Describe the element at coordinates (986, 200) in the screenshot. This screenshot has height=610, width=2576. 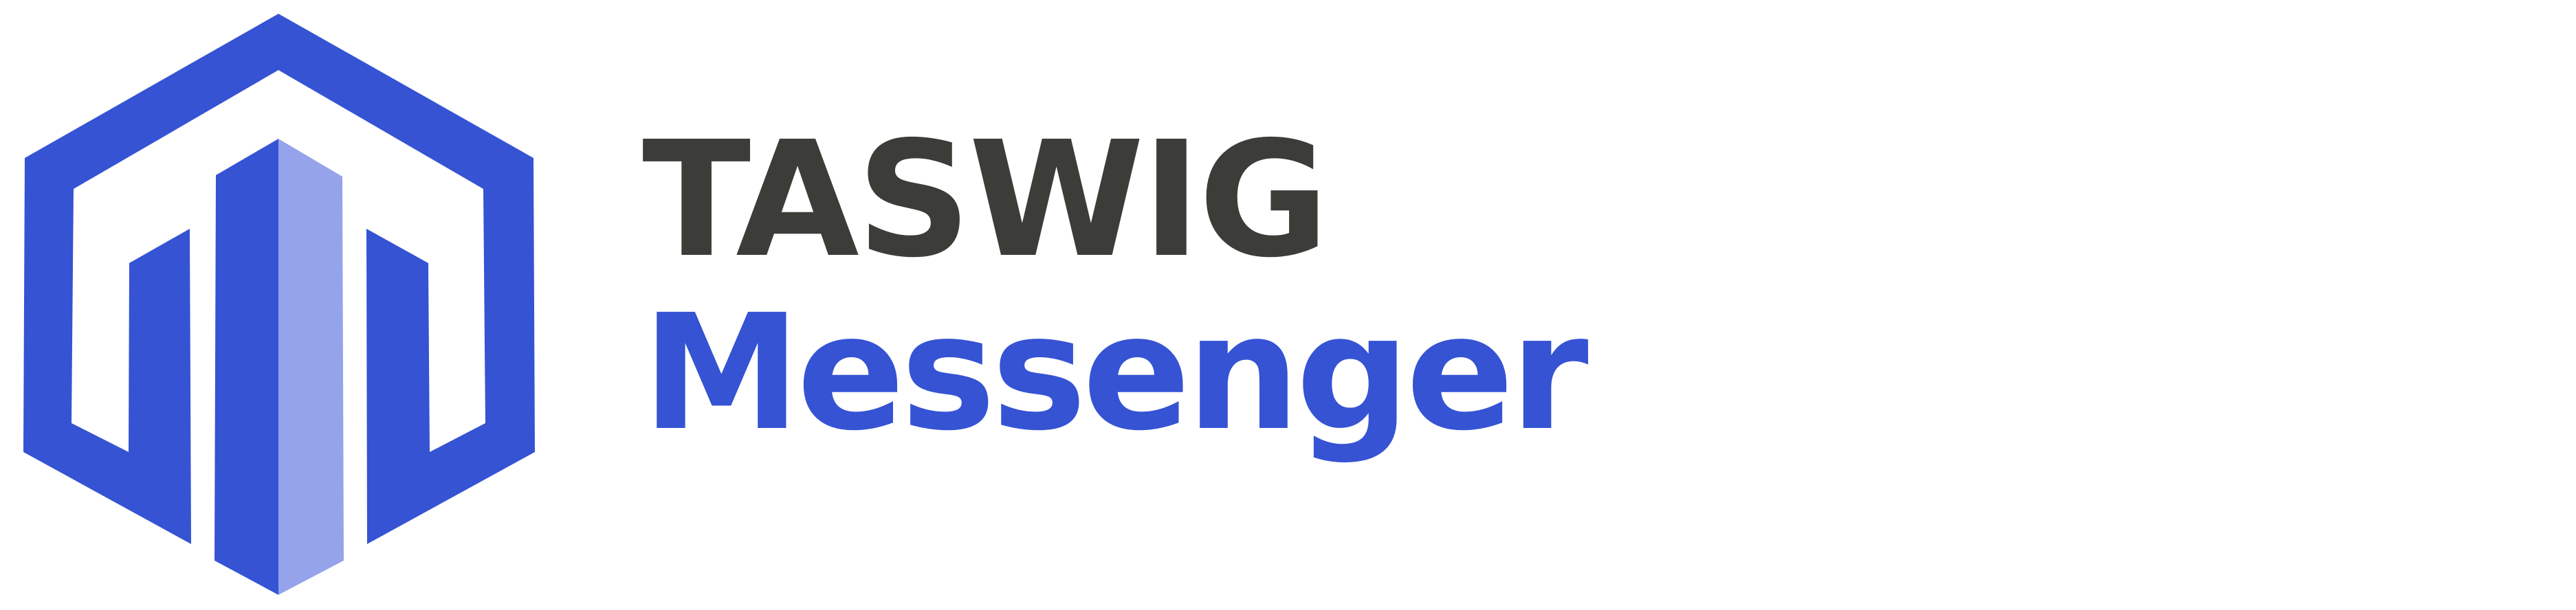
I see `brand-name: TASWIG` at that location.